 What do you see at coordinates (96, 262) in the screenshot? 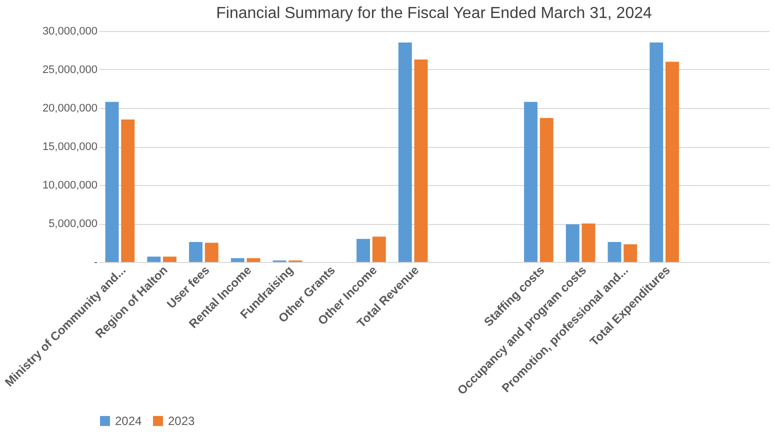
I see `y-tick-label: -` at bounding box center [96, 262].